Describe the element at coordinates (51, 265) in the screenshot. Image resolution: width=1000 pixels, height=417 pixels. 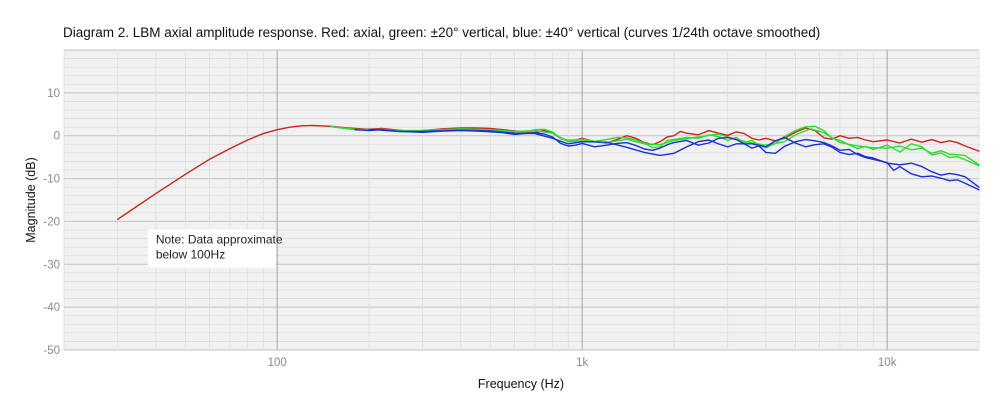
I see `y-tick-label: -30` at that location.